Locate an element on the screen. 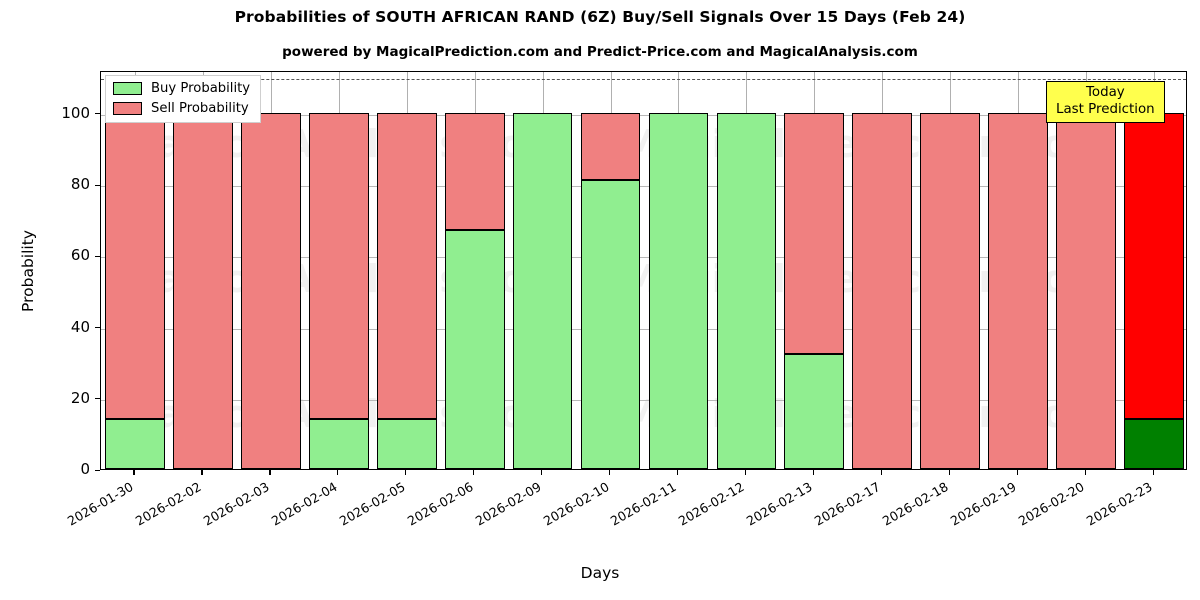  x-tick-label: 2026-02-11 is located at coordinates (644, 504).